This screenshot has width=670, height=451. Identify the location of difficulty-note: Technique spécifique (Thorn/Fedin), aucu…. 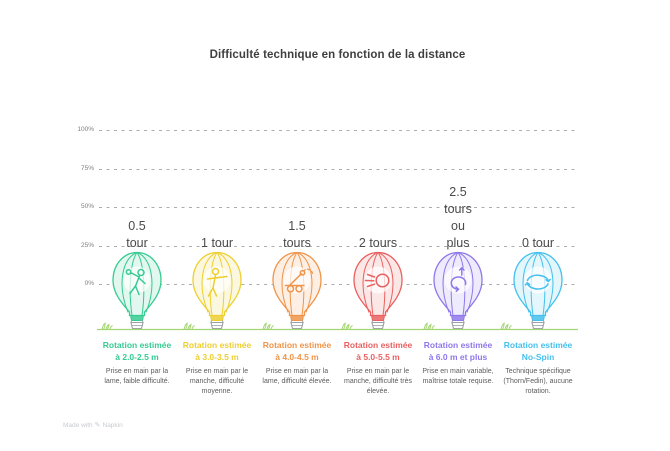
(538, 381).